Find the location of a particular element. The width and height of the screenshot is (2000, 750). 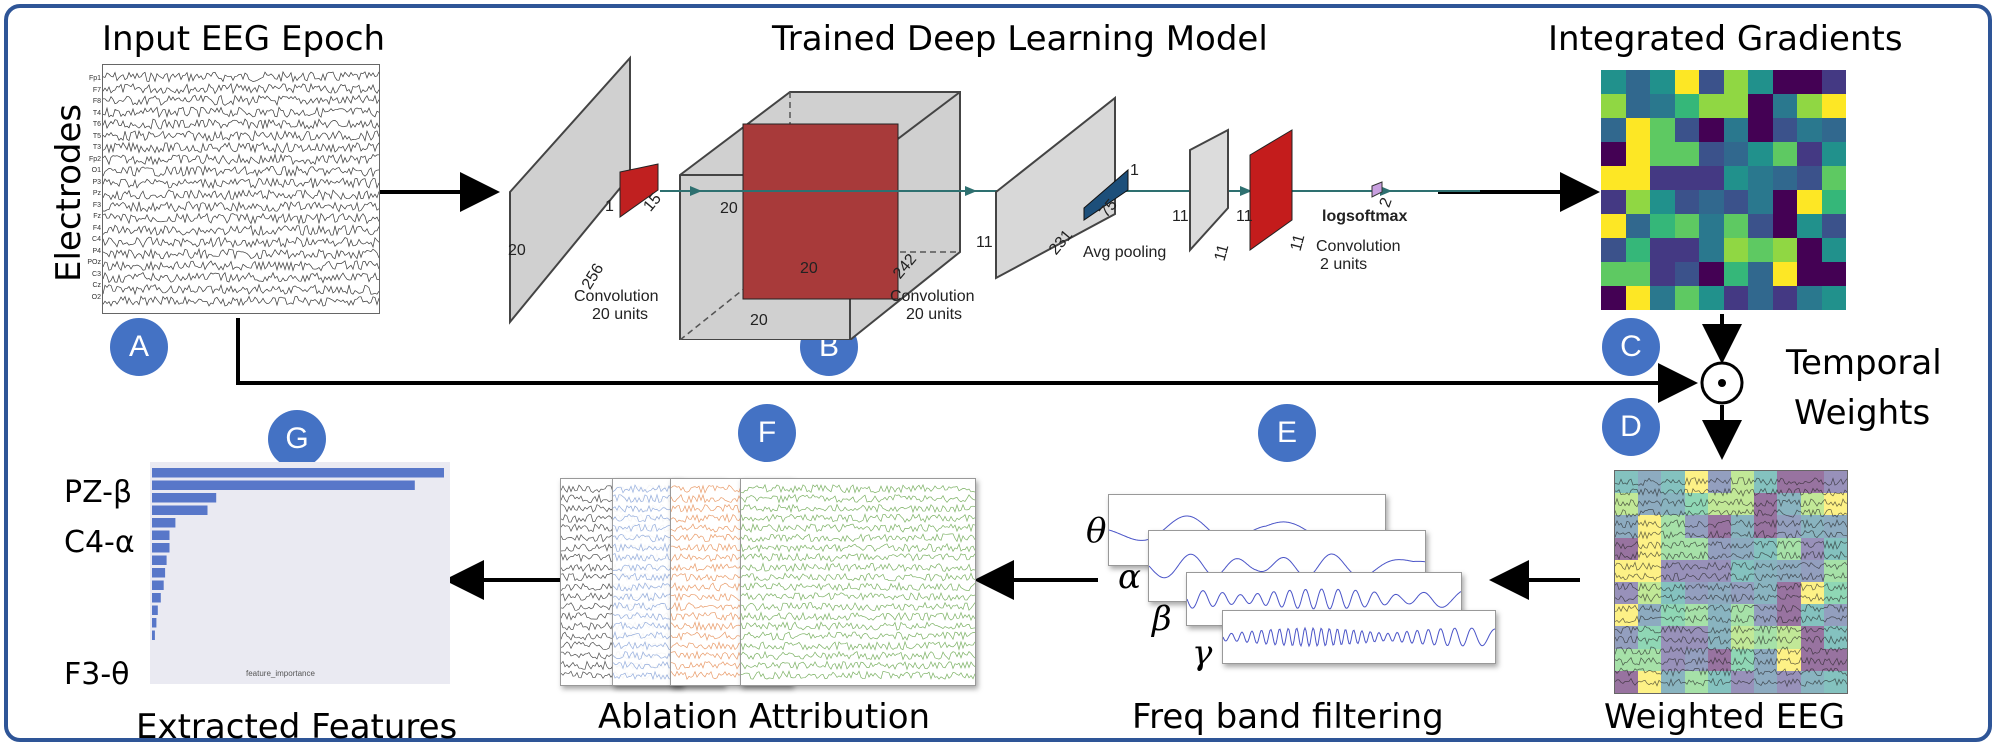

pooling-kernel is located at coordinates (1106, 194).